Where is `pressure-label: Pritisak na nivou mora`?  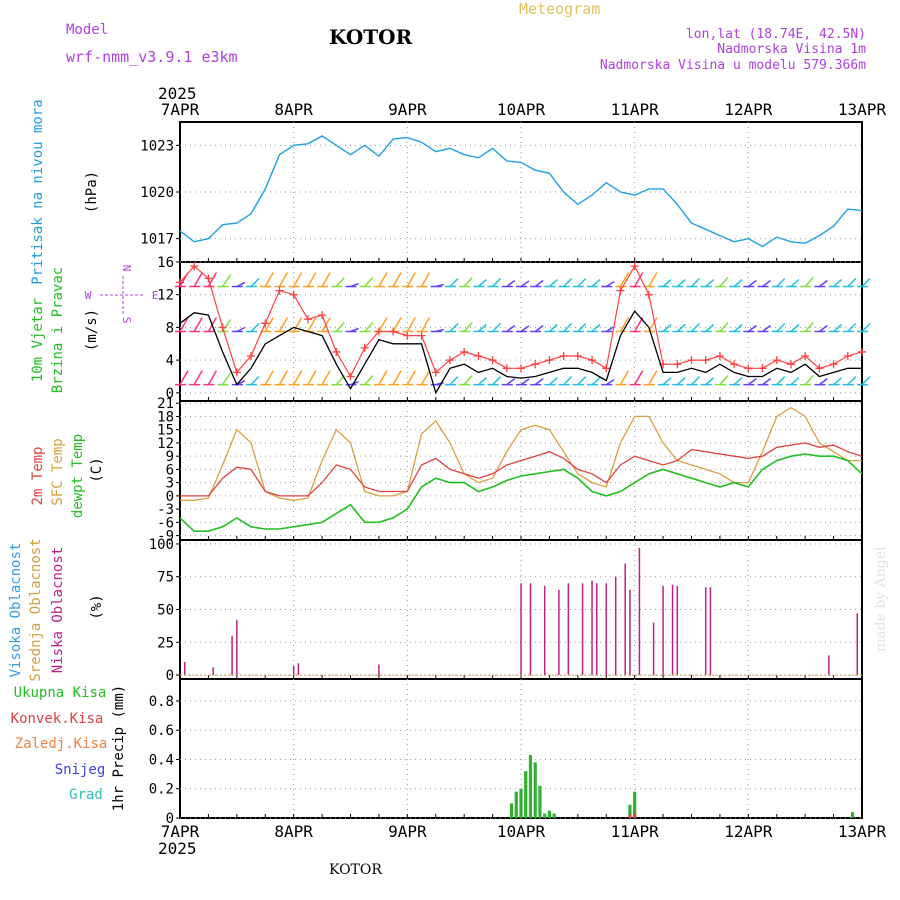
pressure-label: Pritisak na nivou mora is located at coordinates (38, 191).